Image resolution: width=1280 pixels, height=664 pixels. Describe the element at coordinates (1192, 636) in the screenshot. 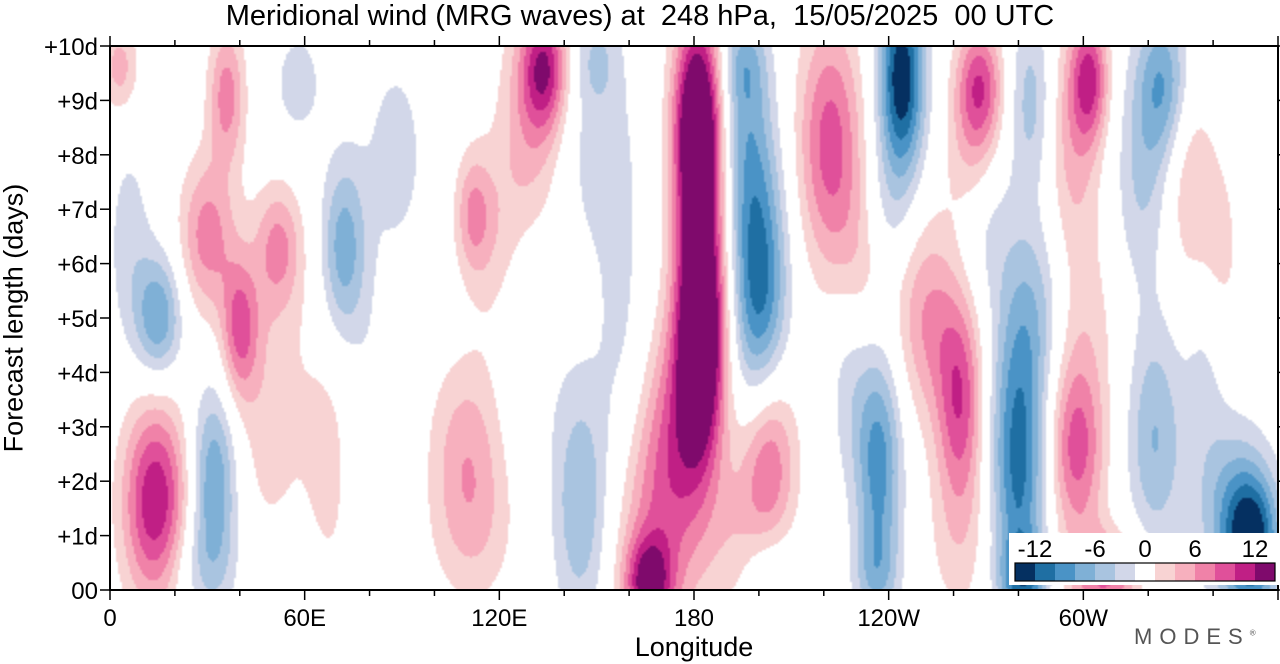

I see `brand-text: MODES` at that location.